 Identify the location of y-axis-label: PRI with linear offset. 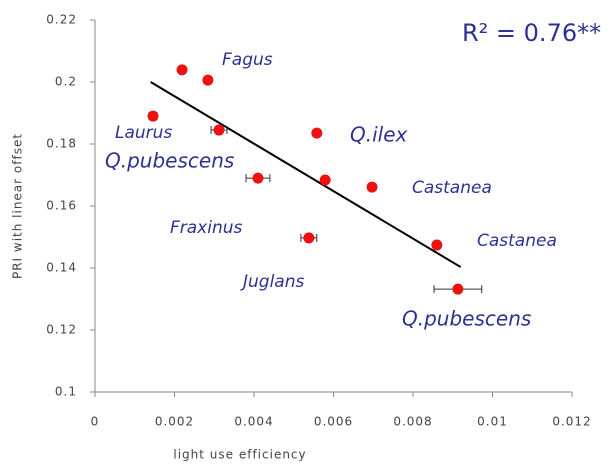
(18, 206).